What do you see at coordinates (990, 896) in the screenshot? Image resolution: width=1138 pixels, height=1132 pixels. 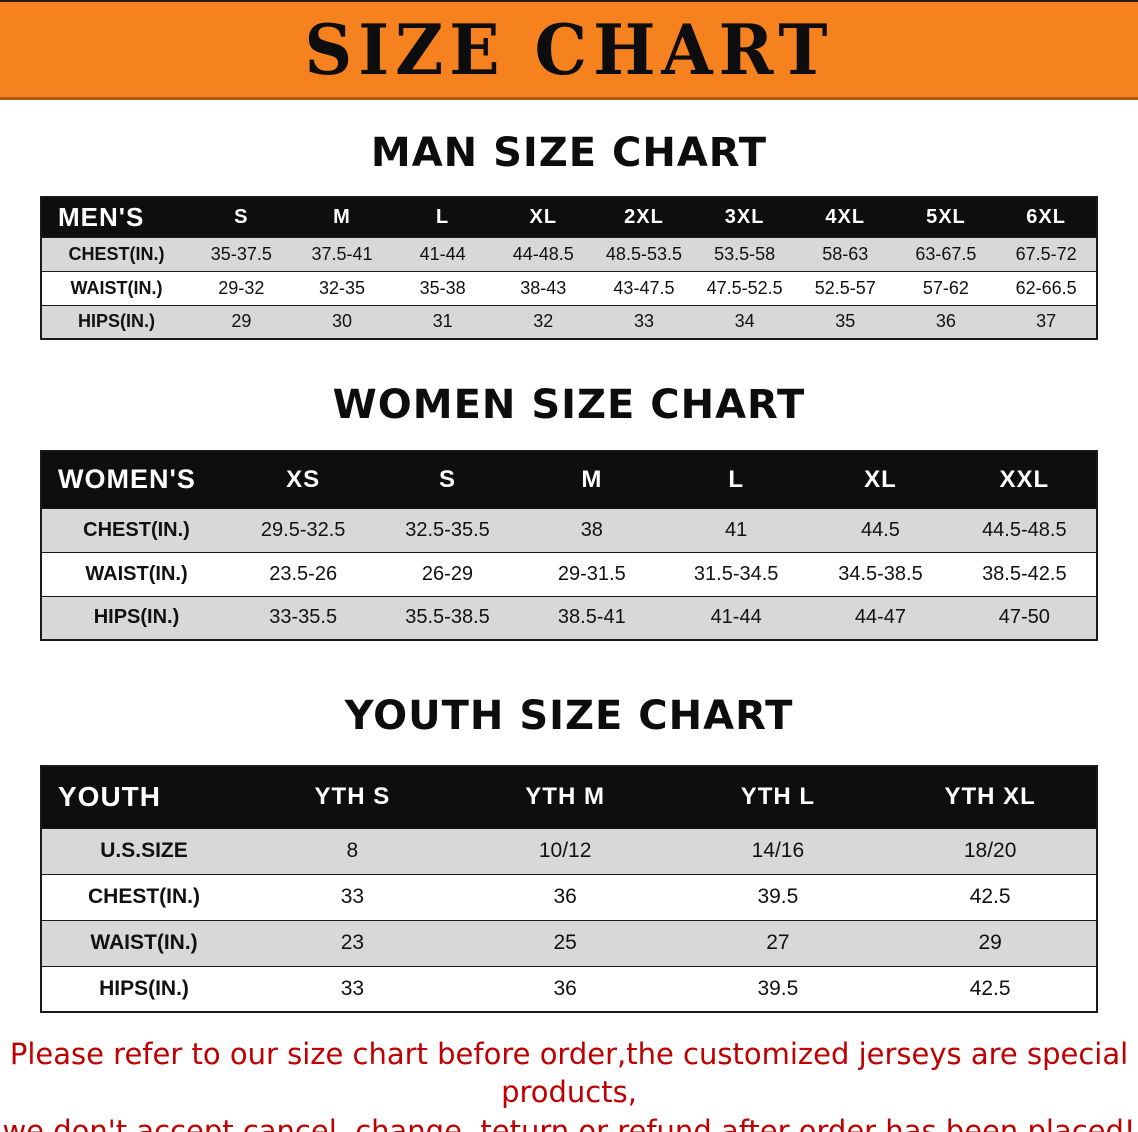 I see `size-value-cell: 42.5` at bounding box center [990, 896].